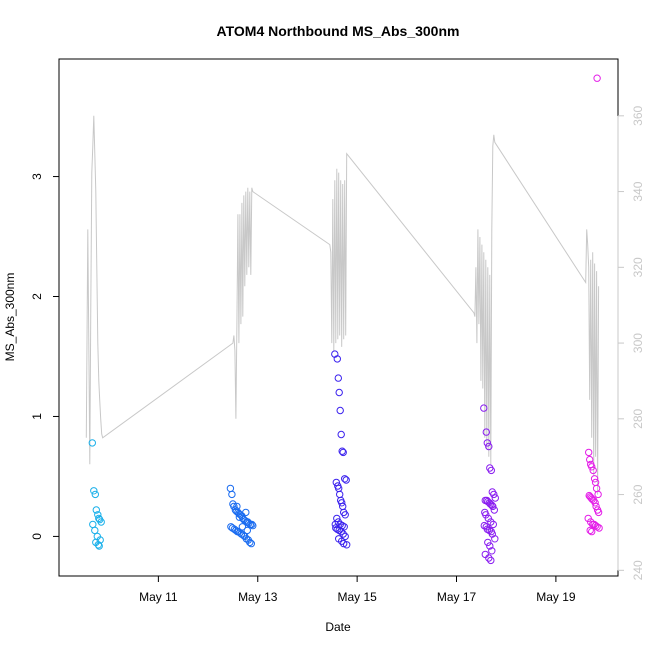 Image resolution: width=650 pixels, height=650 pixels. Describe the element at coordinates (338, 627) in the screenshot. I see `x-axis-label: Date` at that location.